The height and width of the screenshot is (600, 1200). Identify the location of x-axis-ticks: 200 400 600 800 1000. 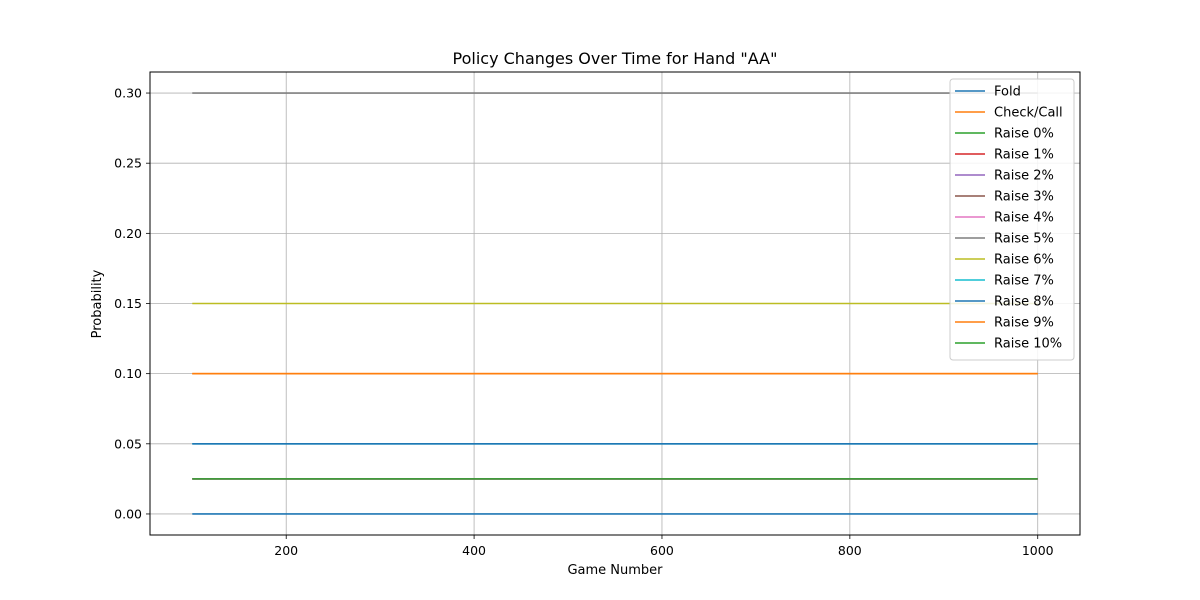
(664, 546).